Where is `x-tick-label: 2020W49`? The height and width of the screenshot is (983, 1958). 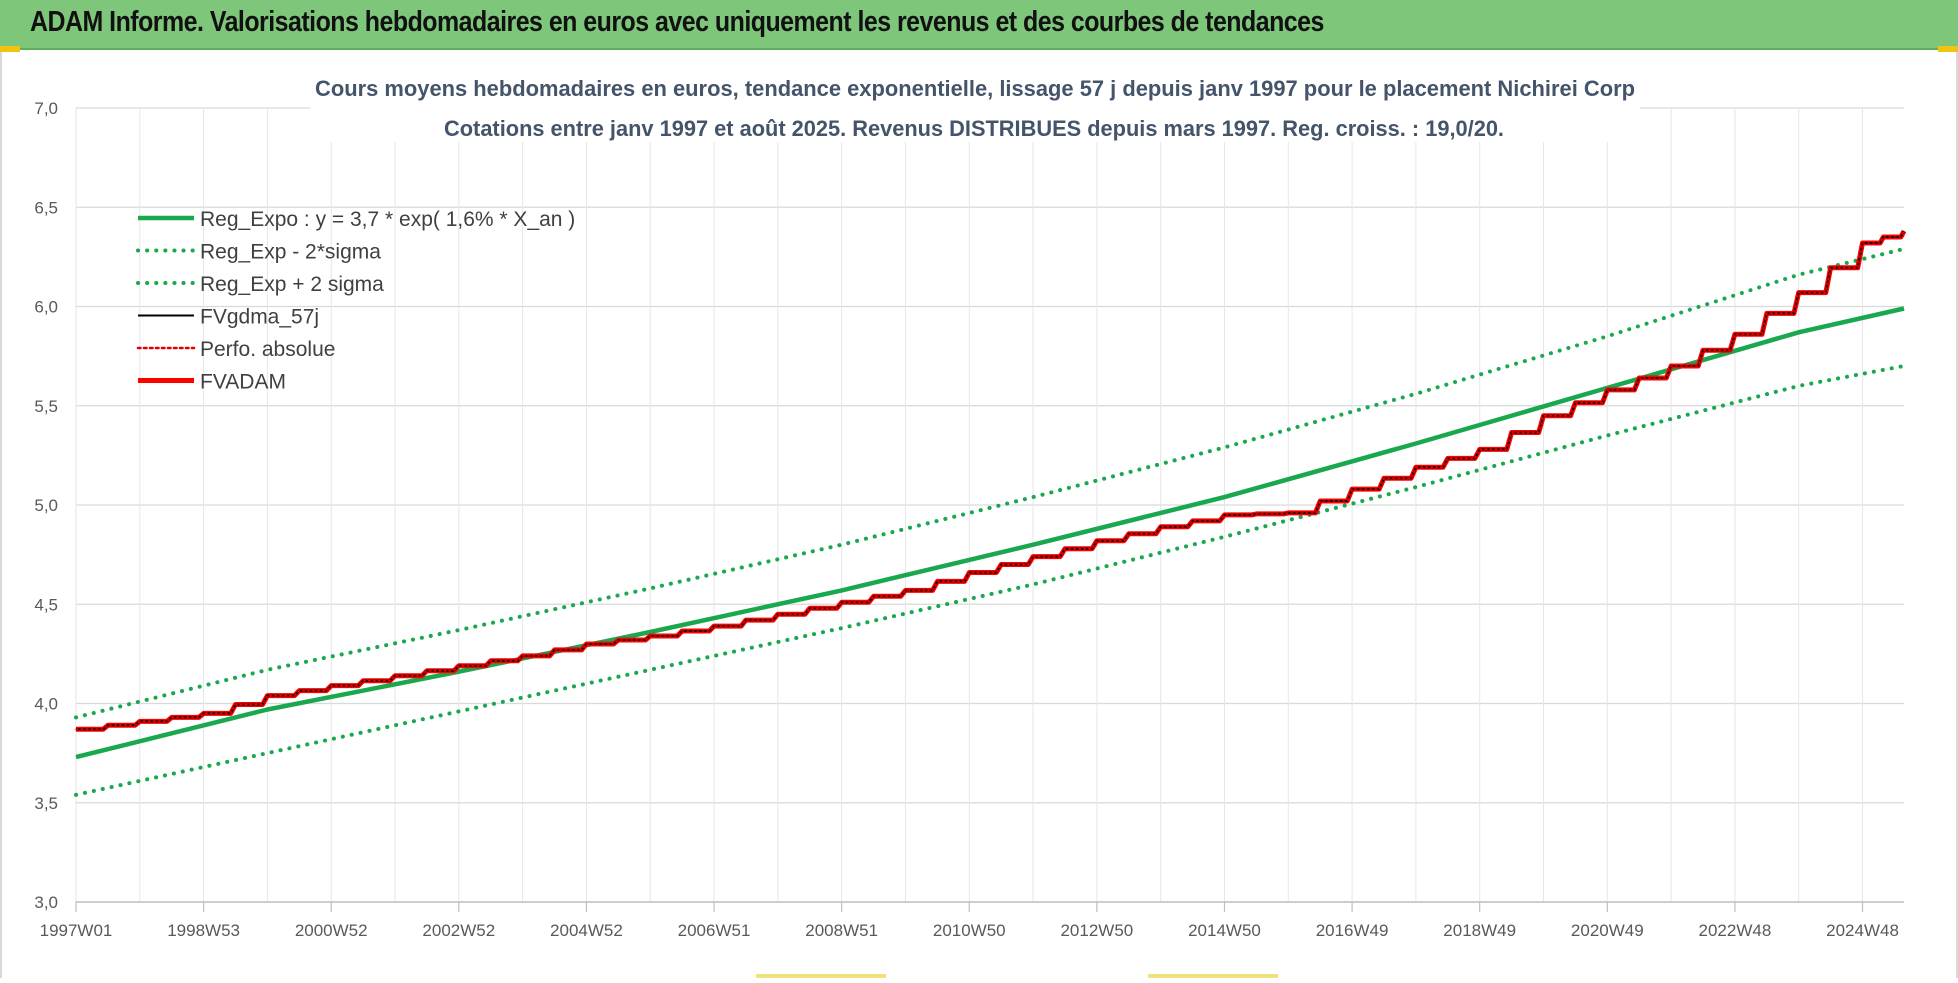
x-tick-label: 2020W49 is located at coordinates (1607, 930).